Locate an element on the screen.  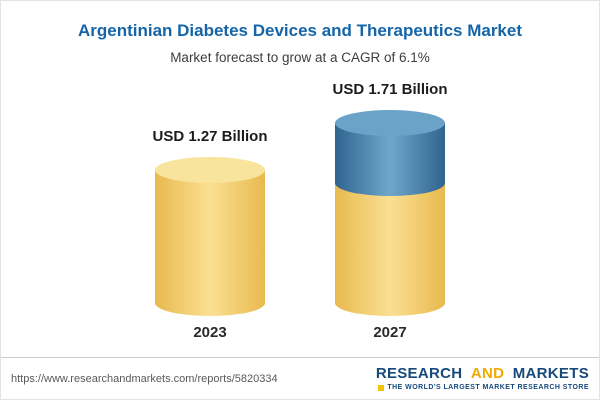
logo-wordmark: RESEARCH AND MARKETS is located at coordinates (482, 373).